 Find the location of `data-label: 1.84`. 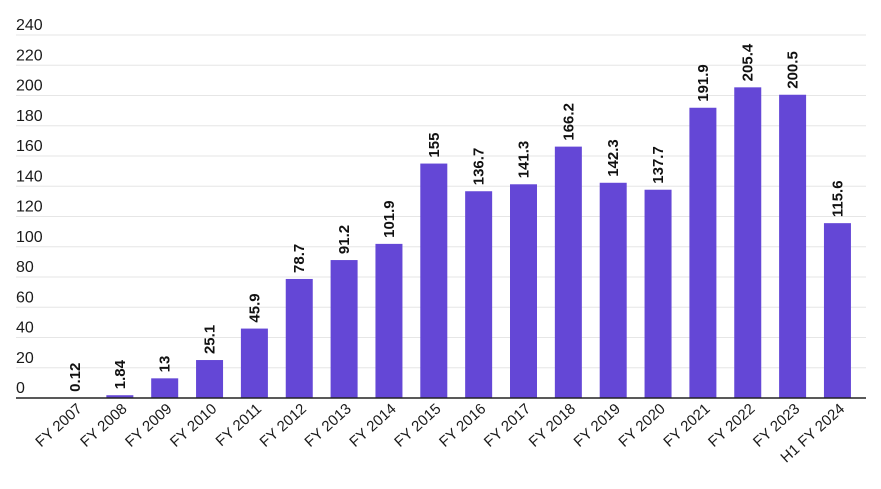

data-label: 1.84 is located at coordinates (120, 374).